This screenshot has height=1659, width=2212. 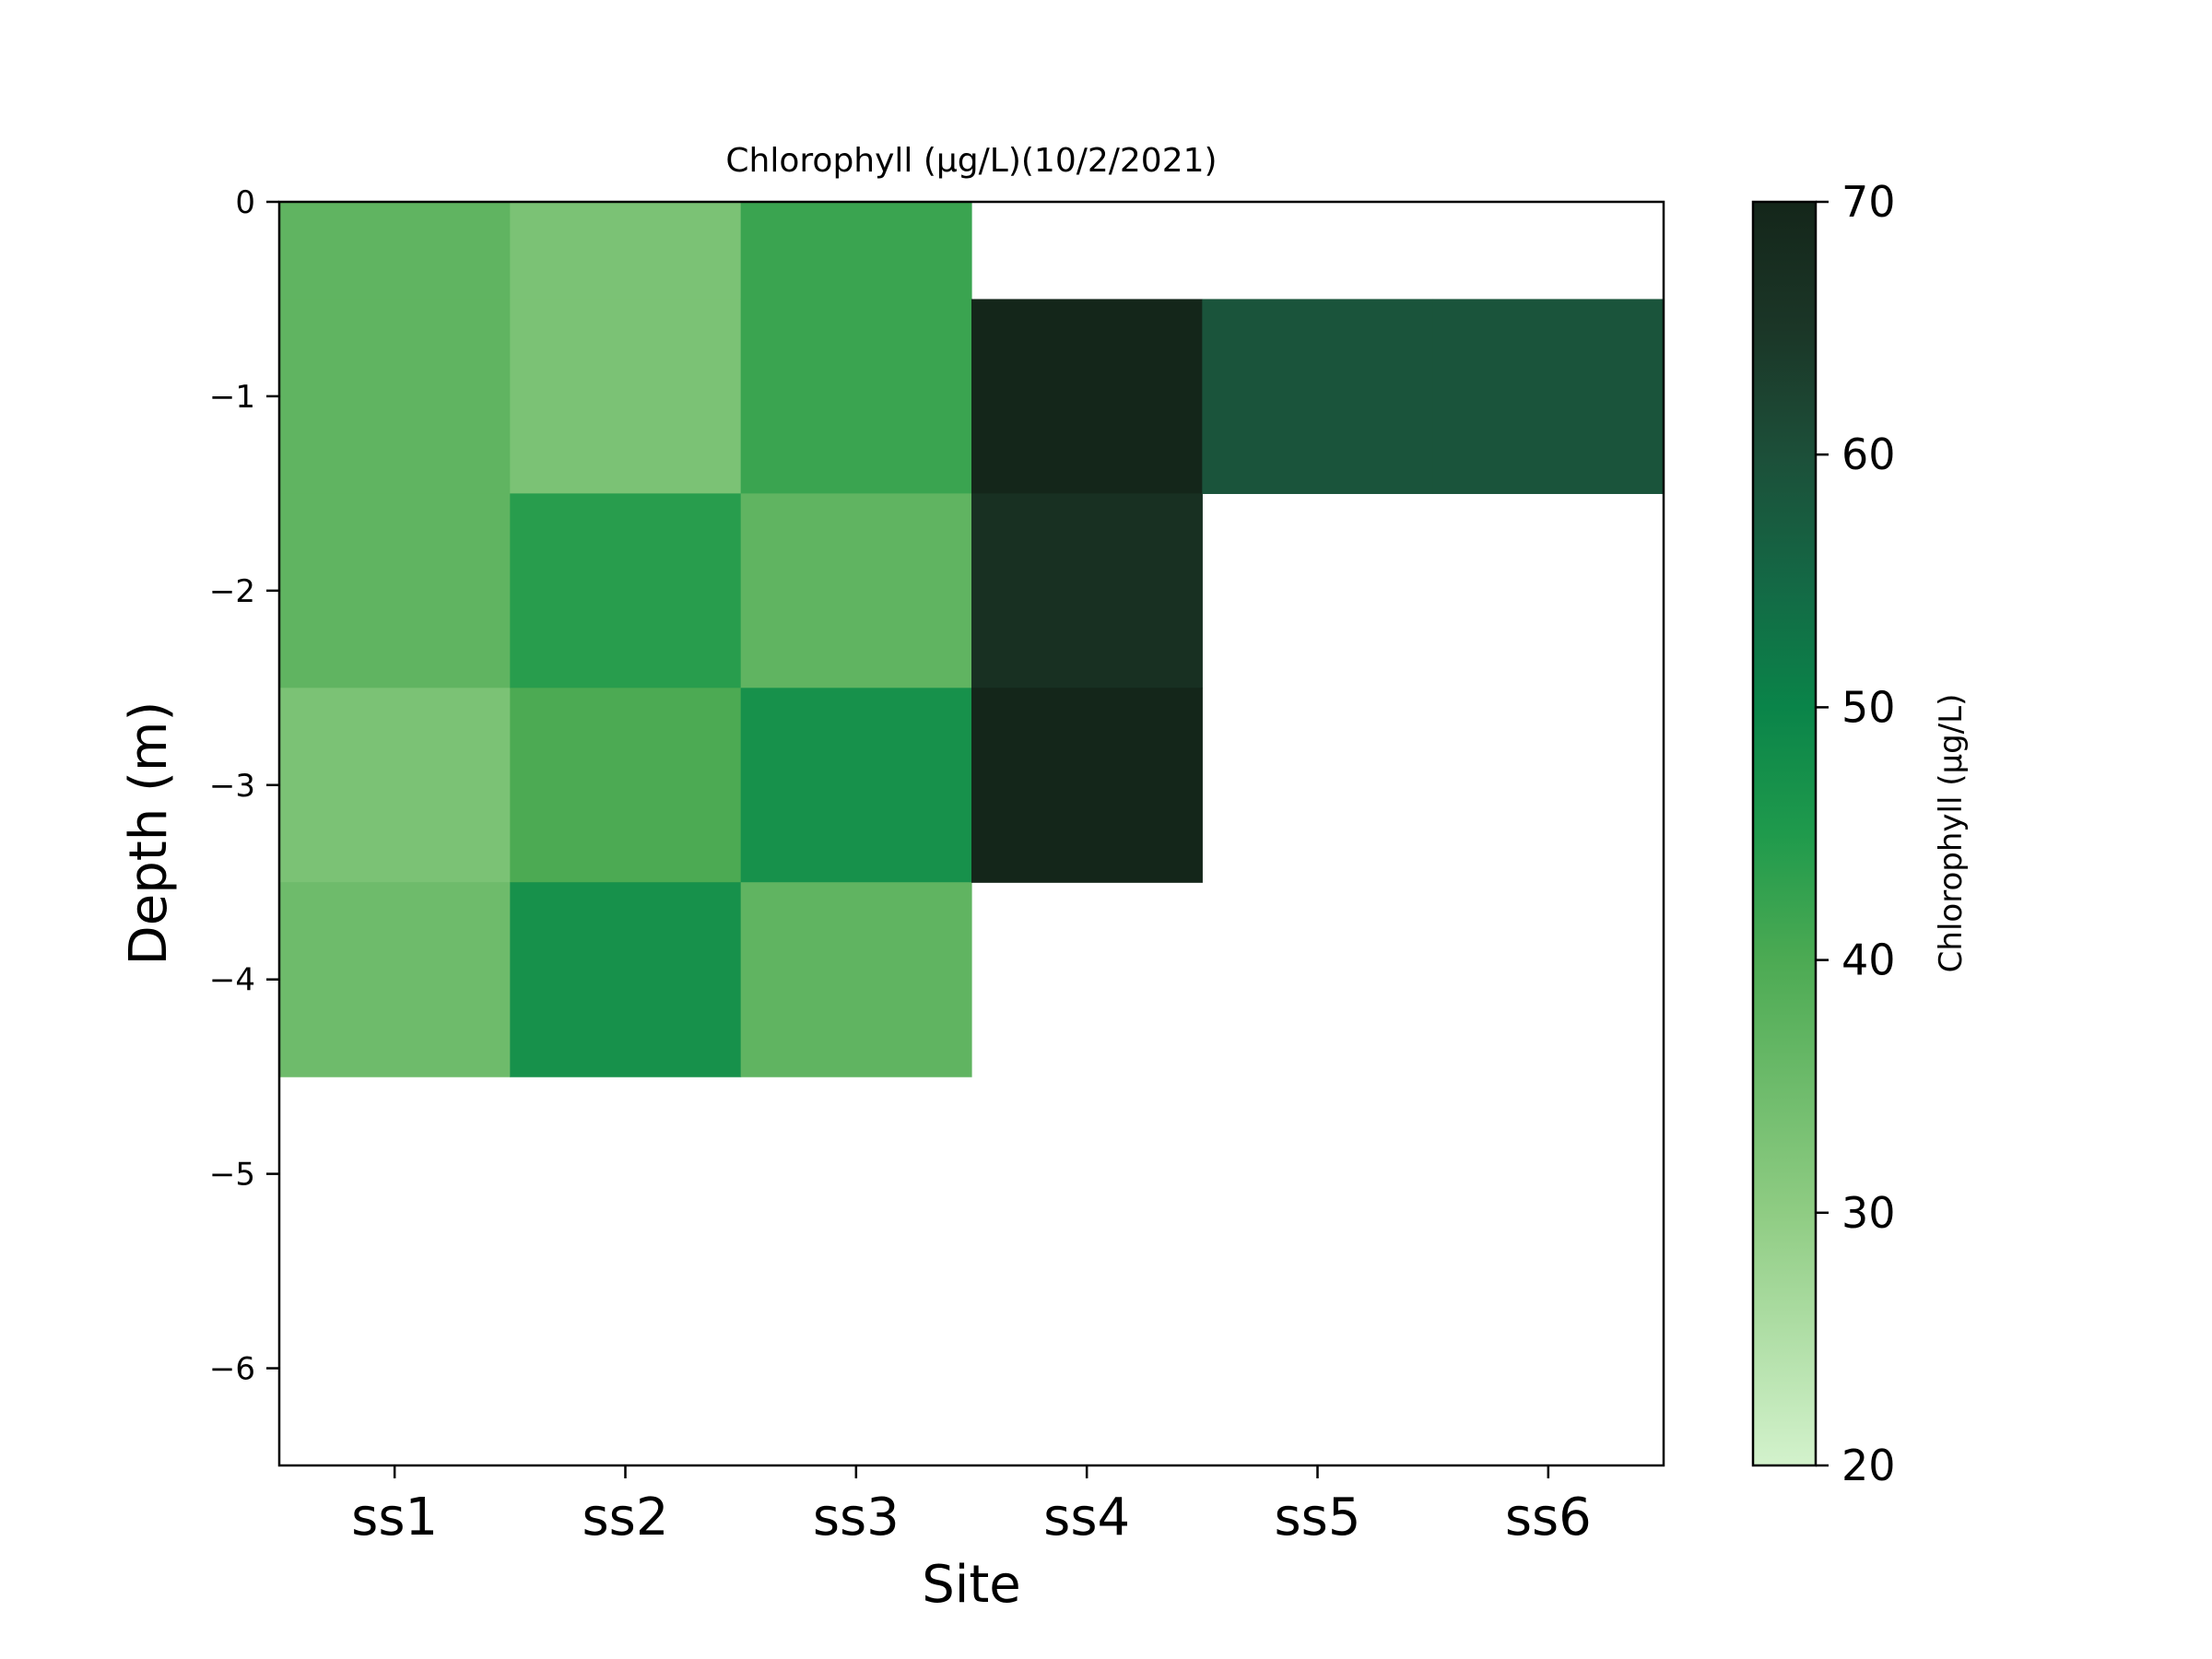 I want to click on x-tick-label-ss5: ss5, so click(x=1318, y=1517).